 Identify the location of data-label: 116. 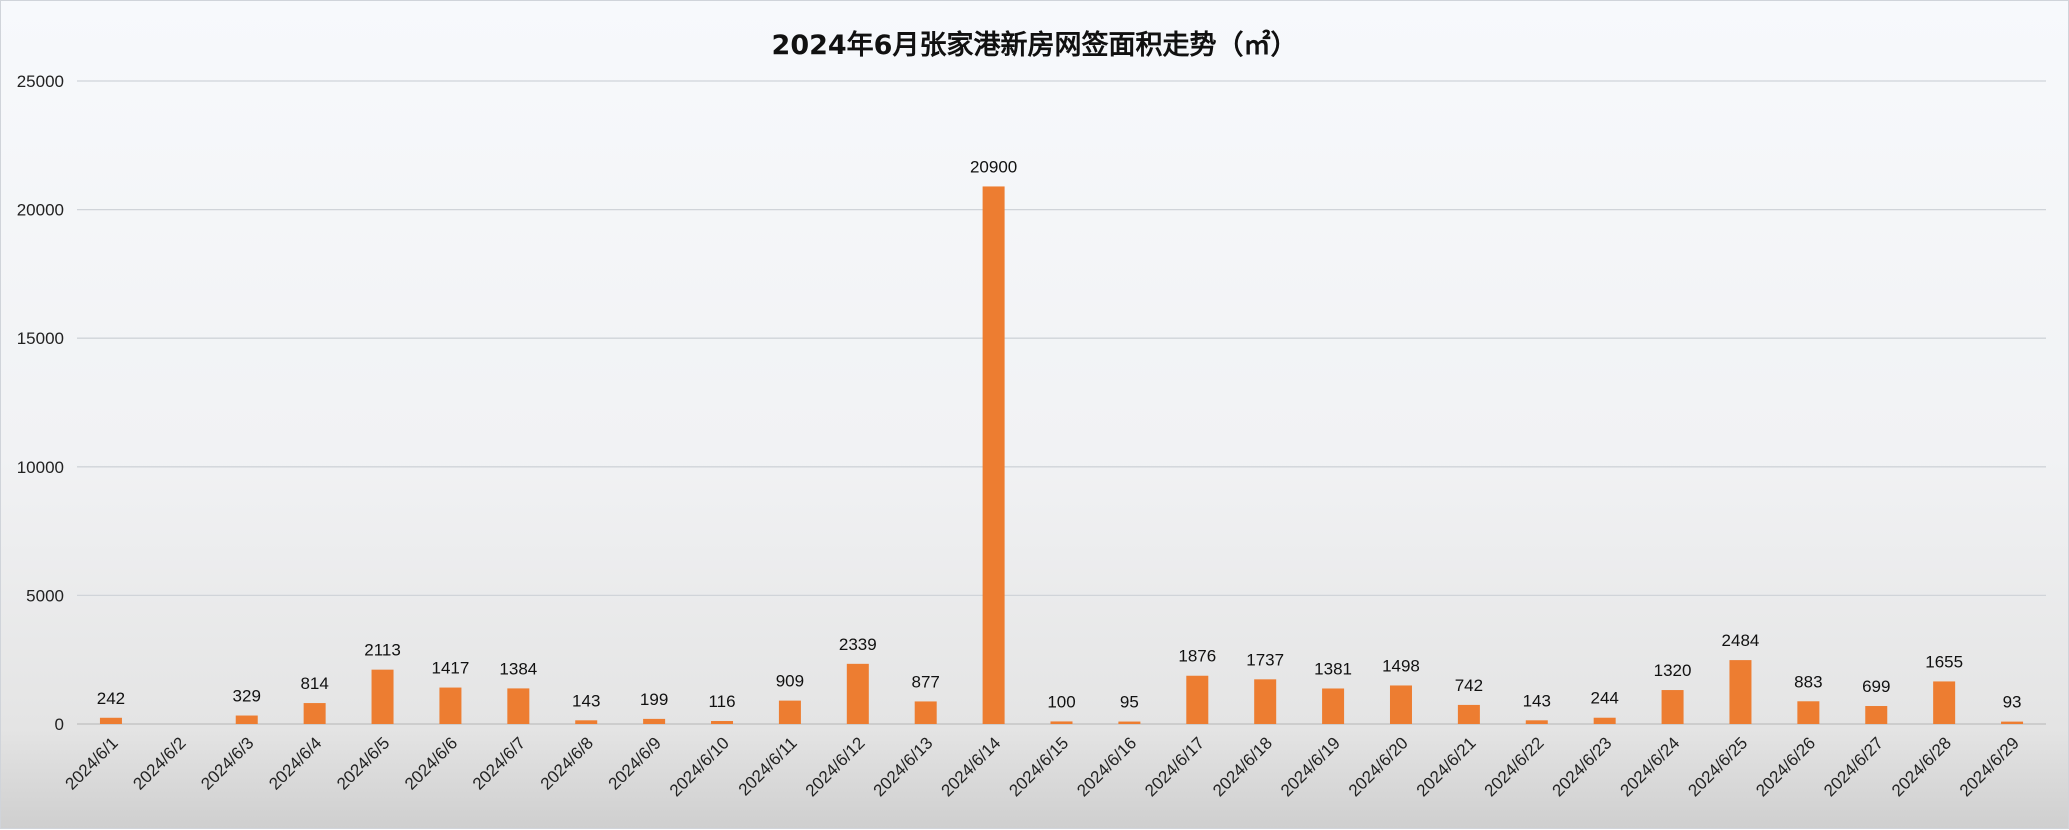
(721, 701).